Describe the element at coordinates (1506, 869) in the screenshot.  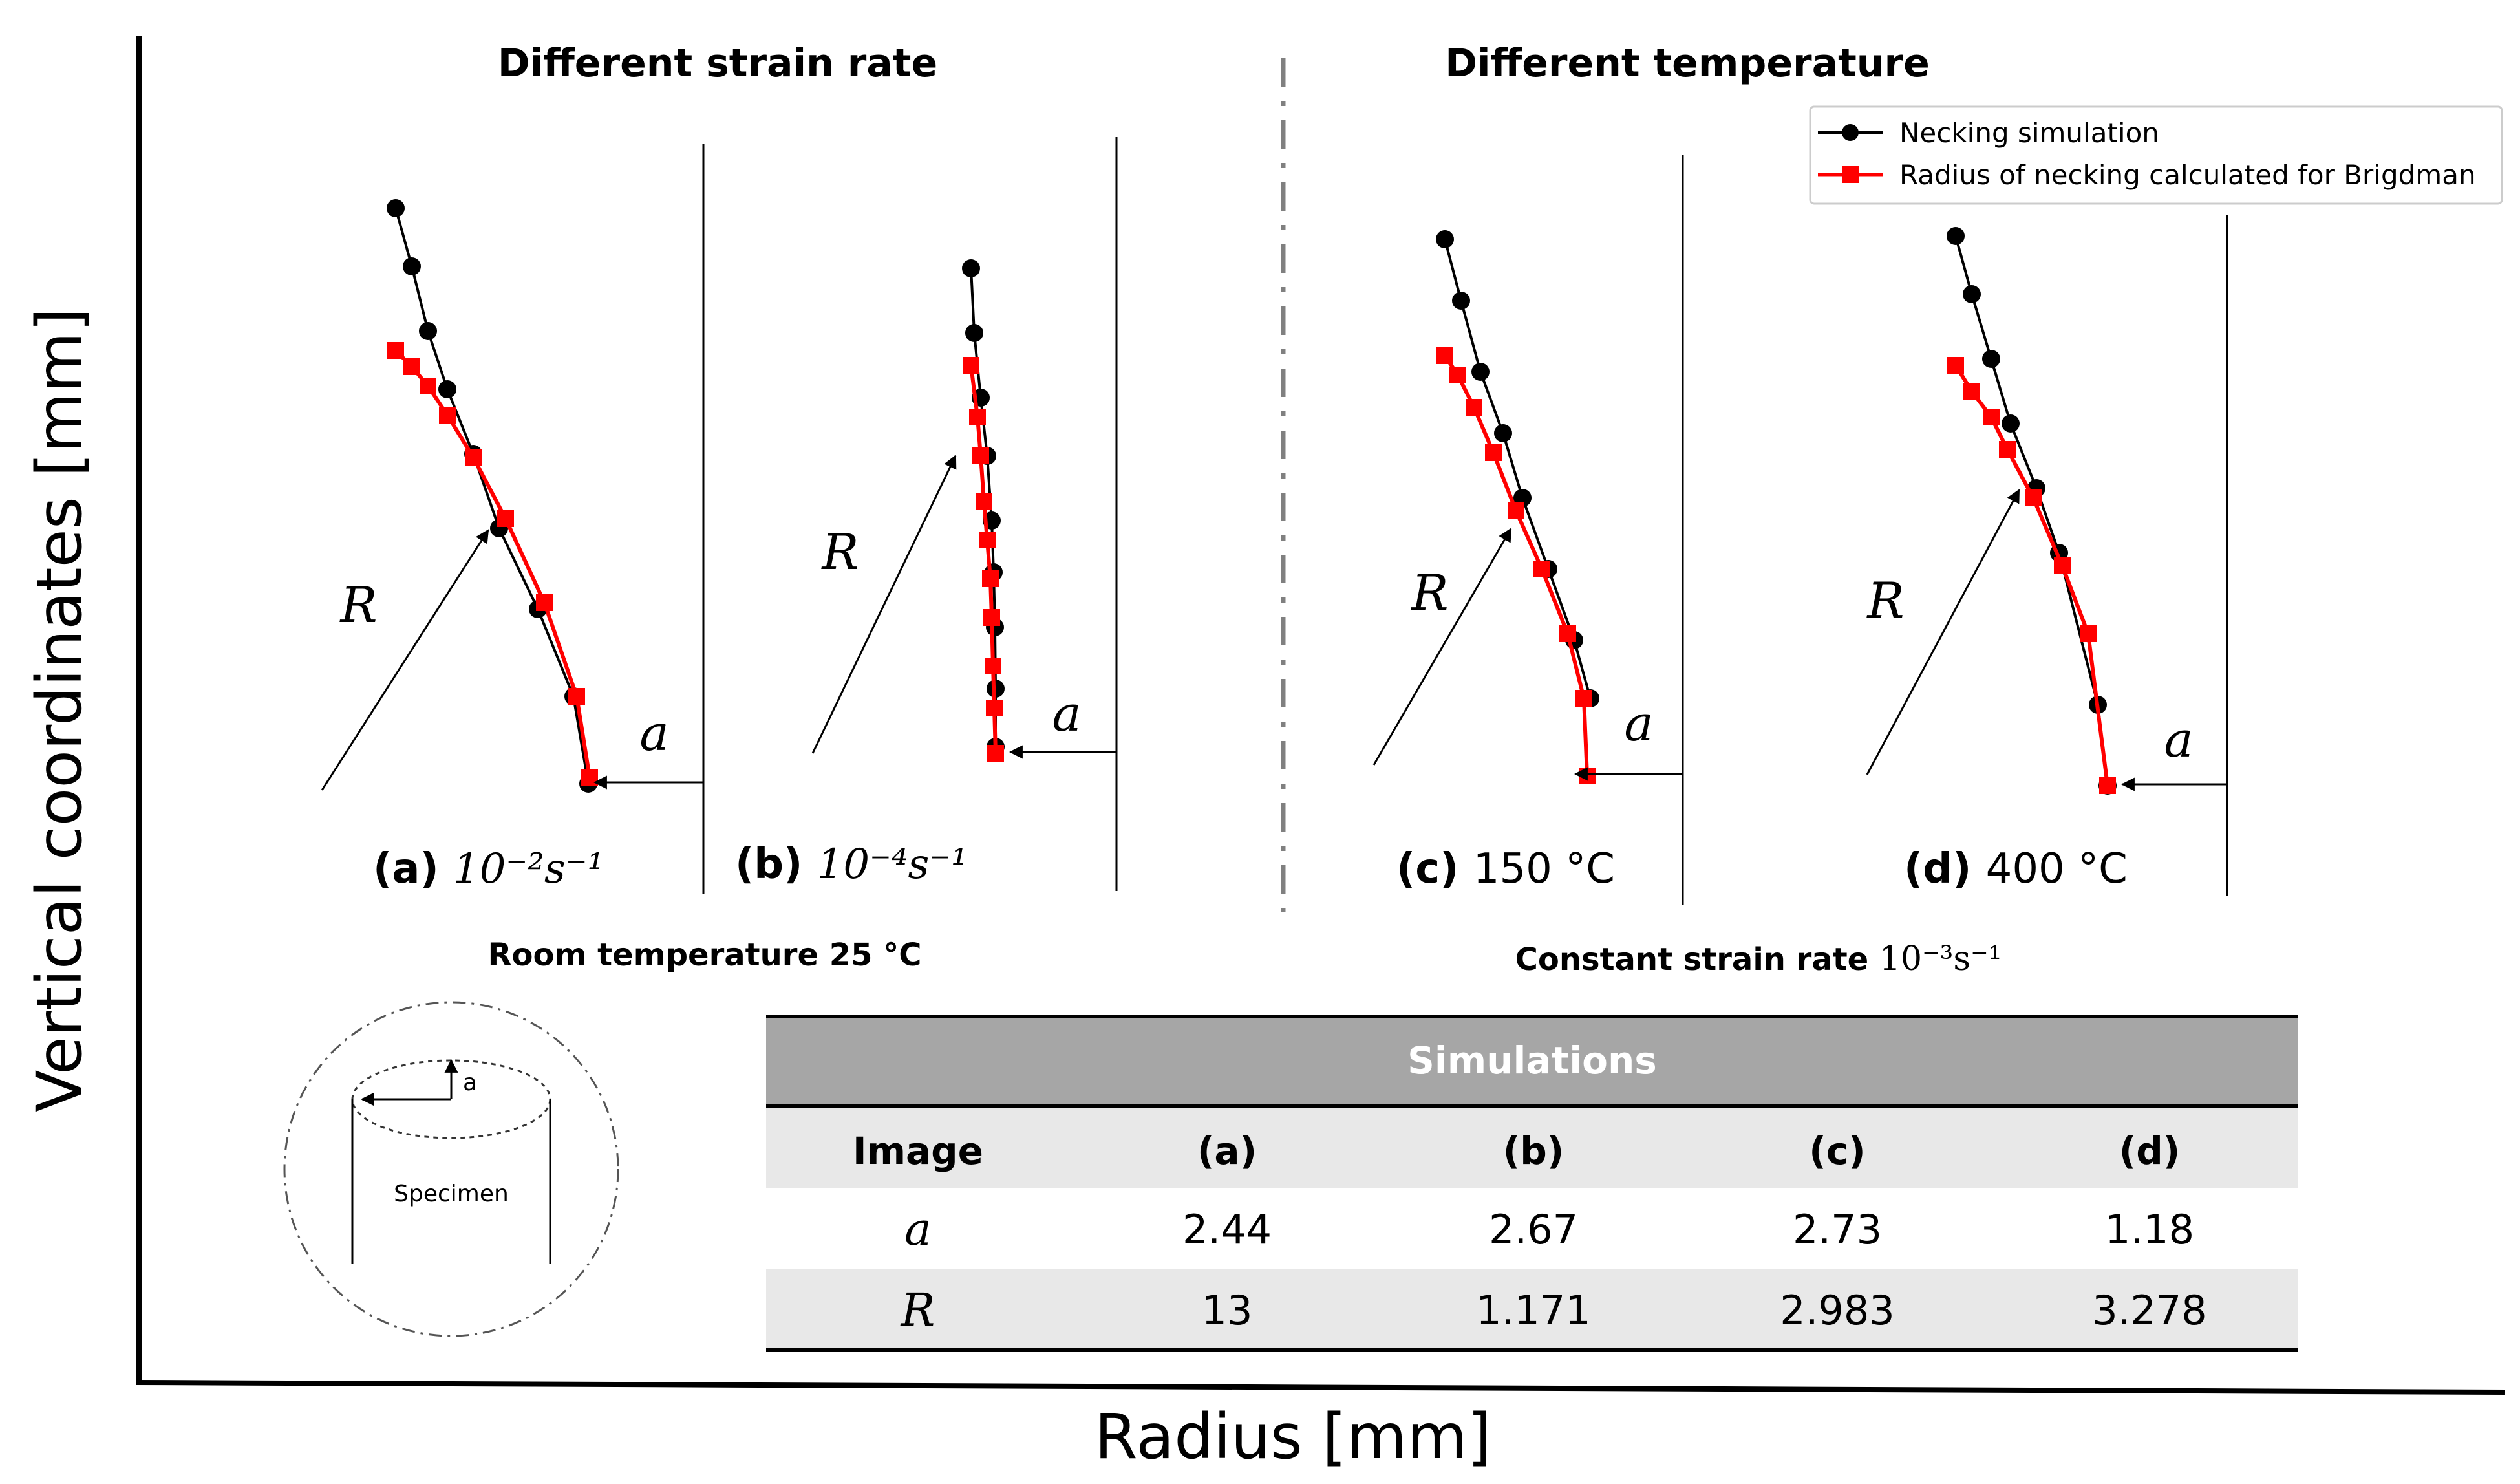
I see `panel-c-caption: (c) 150 °C` at that location.